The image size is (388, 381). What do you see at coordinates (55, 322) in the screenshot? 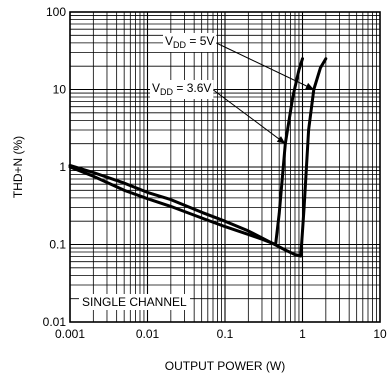
I see `y-tick-label: 0.01` at bounding box center [55, 322].